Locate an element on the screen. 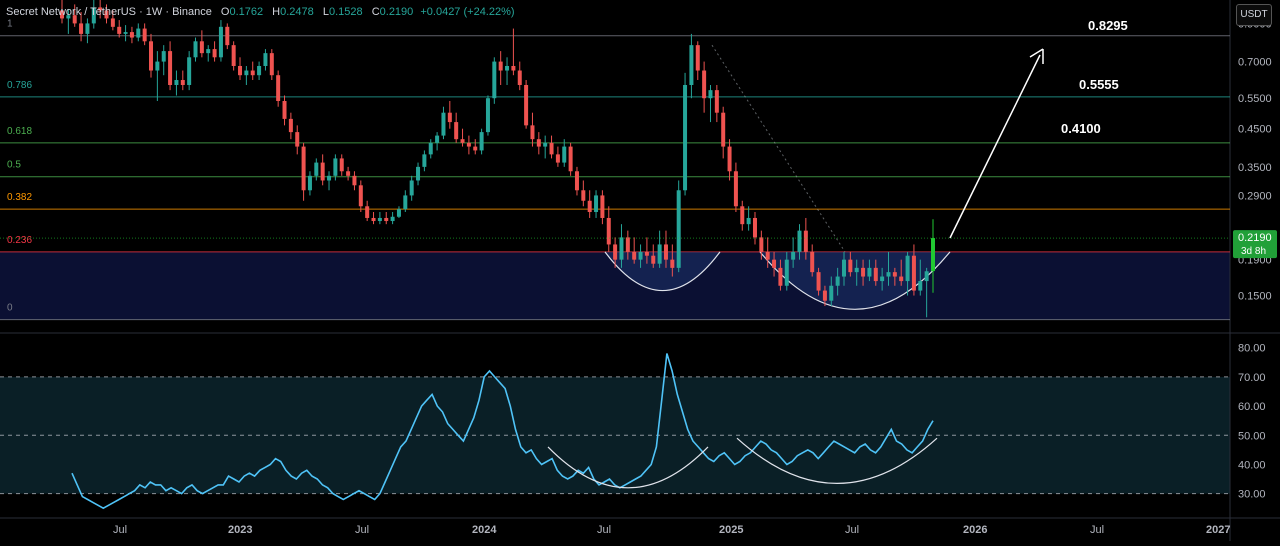 Image resolution: width=1280 pixels, height=546 pixels. time-axis-tick: 2025 is located at coordinates (731, 530).